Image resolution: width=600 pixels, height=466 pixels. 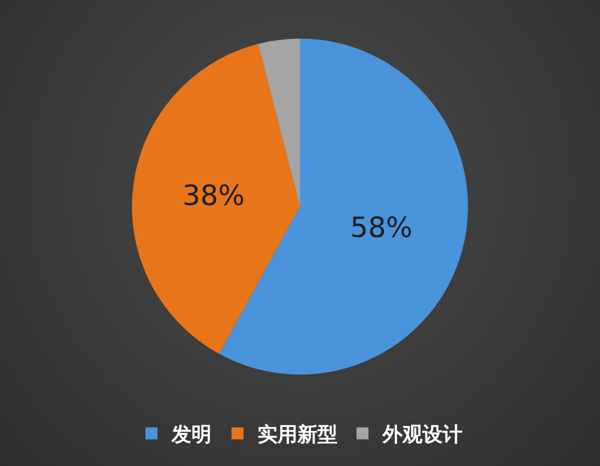 What do you see at coordinates (191, 434) in the screenshot?
I see `legend-label: 发明` at bounding box center [191, 434].